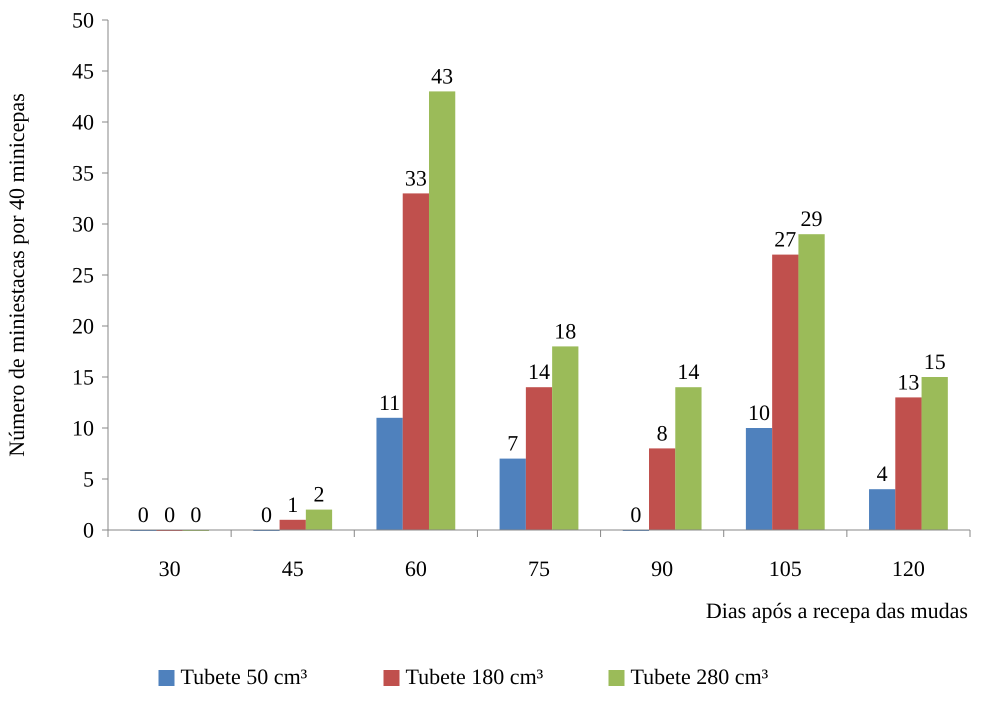  Describe the element at coordinates (565, 331) in the screenshot. I see `data-label: 18` at that location.